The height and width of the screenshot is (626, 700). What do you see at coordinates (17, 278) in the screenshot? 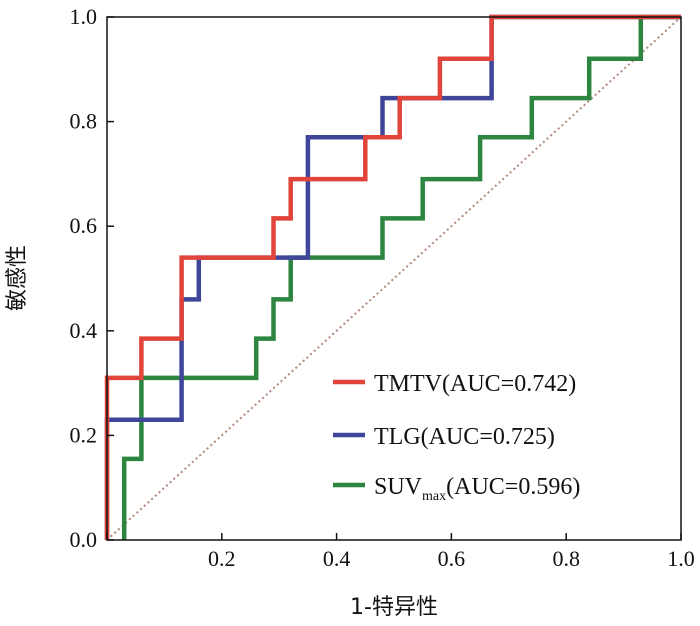
I see `y-axis-title: 敏感性` at bounding box center [17, 278].